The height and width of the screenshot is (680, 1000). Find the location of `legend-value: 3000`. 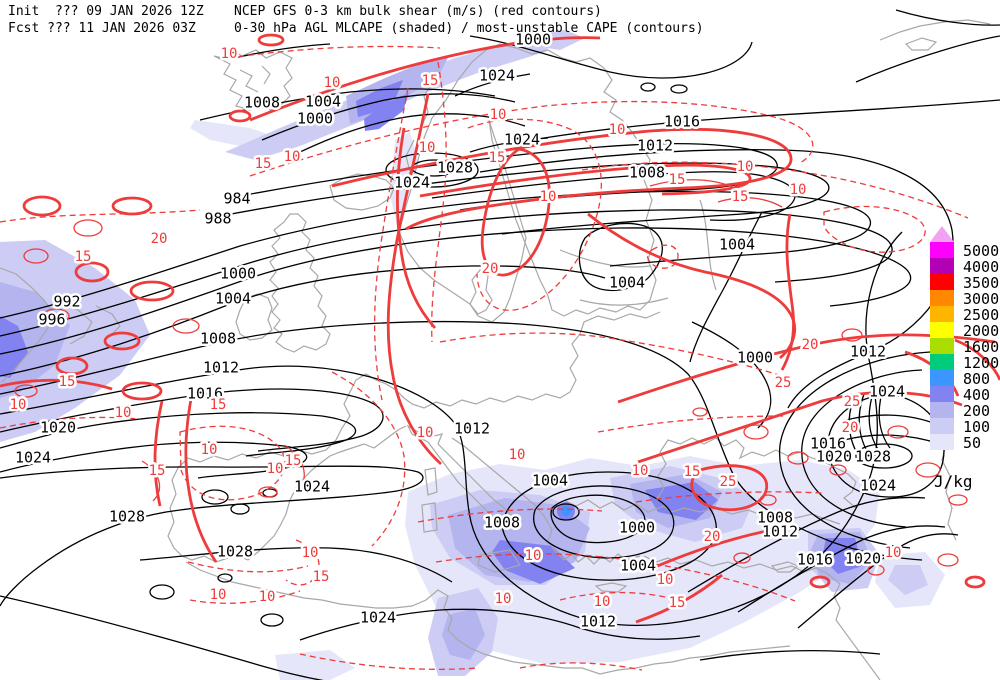

legend-value: 3000 is located at coordinates (981, 299).